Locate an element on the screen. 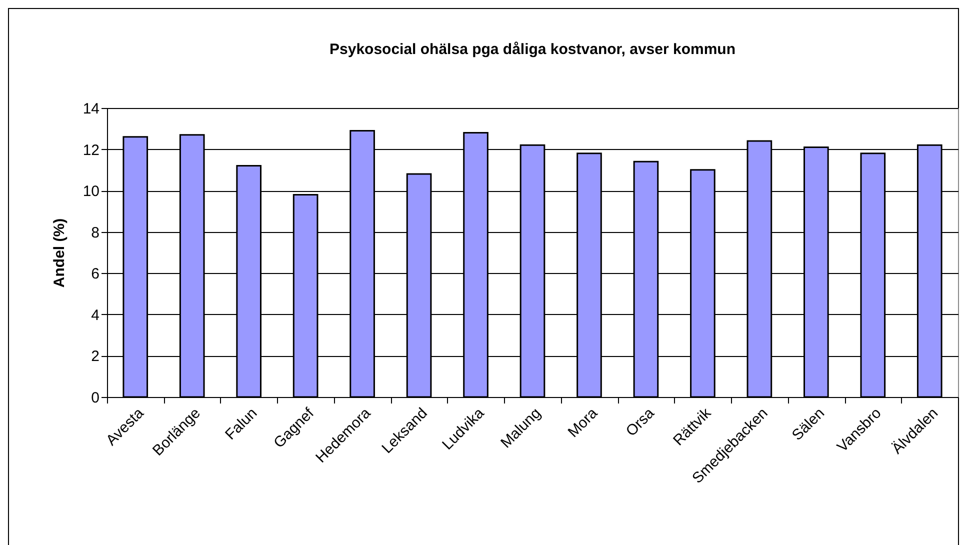 This screenshot has width=966, height=545. y-tick-label: 8 is located at coordinates (95, 233).